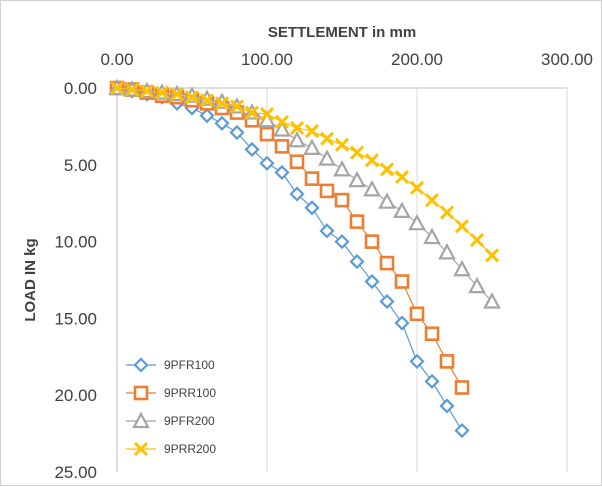 The width and height of the screenshot is (602, 487). What do you see at coordinates (190, 393) in the screenshot?
I see `legend-label: 9PRR100` at bounding box center [190, 393].